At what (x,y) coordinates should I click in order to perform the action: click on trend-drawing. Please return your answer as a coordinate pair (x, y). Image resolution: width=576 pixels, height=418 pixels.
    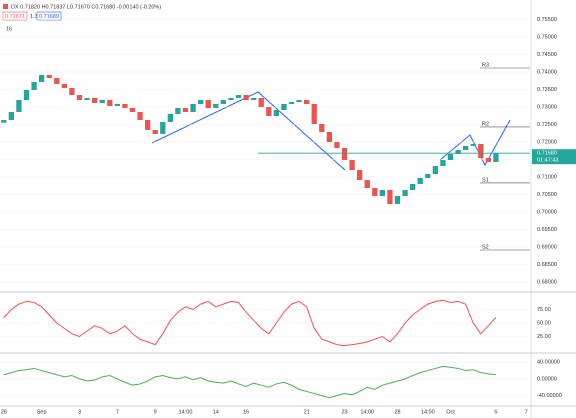
    Looking at the image, I should click on (475, 143).